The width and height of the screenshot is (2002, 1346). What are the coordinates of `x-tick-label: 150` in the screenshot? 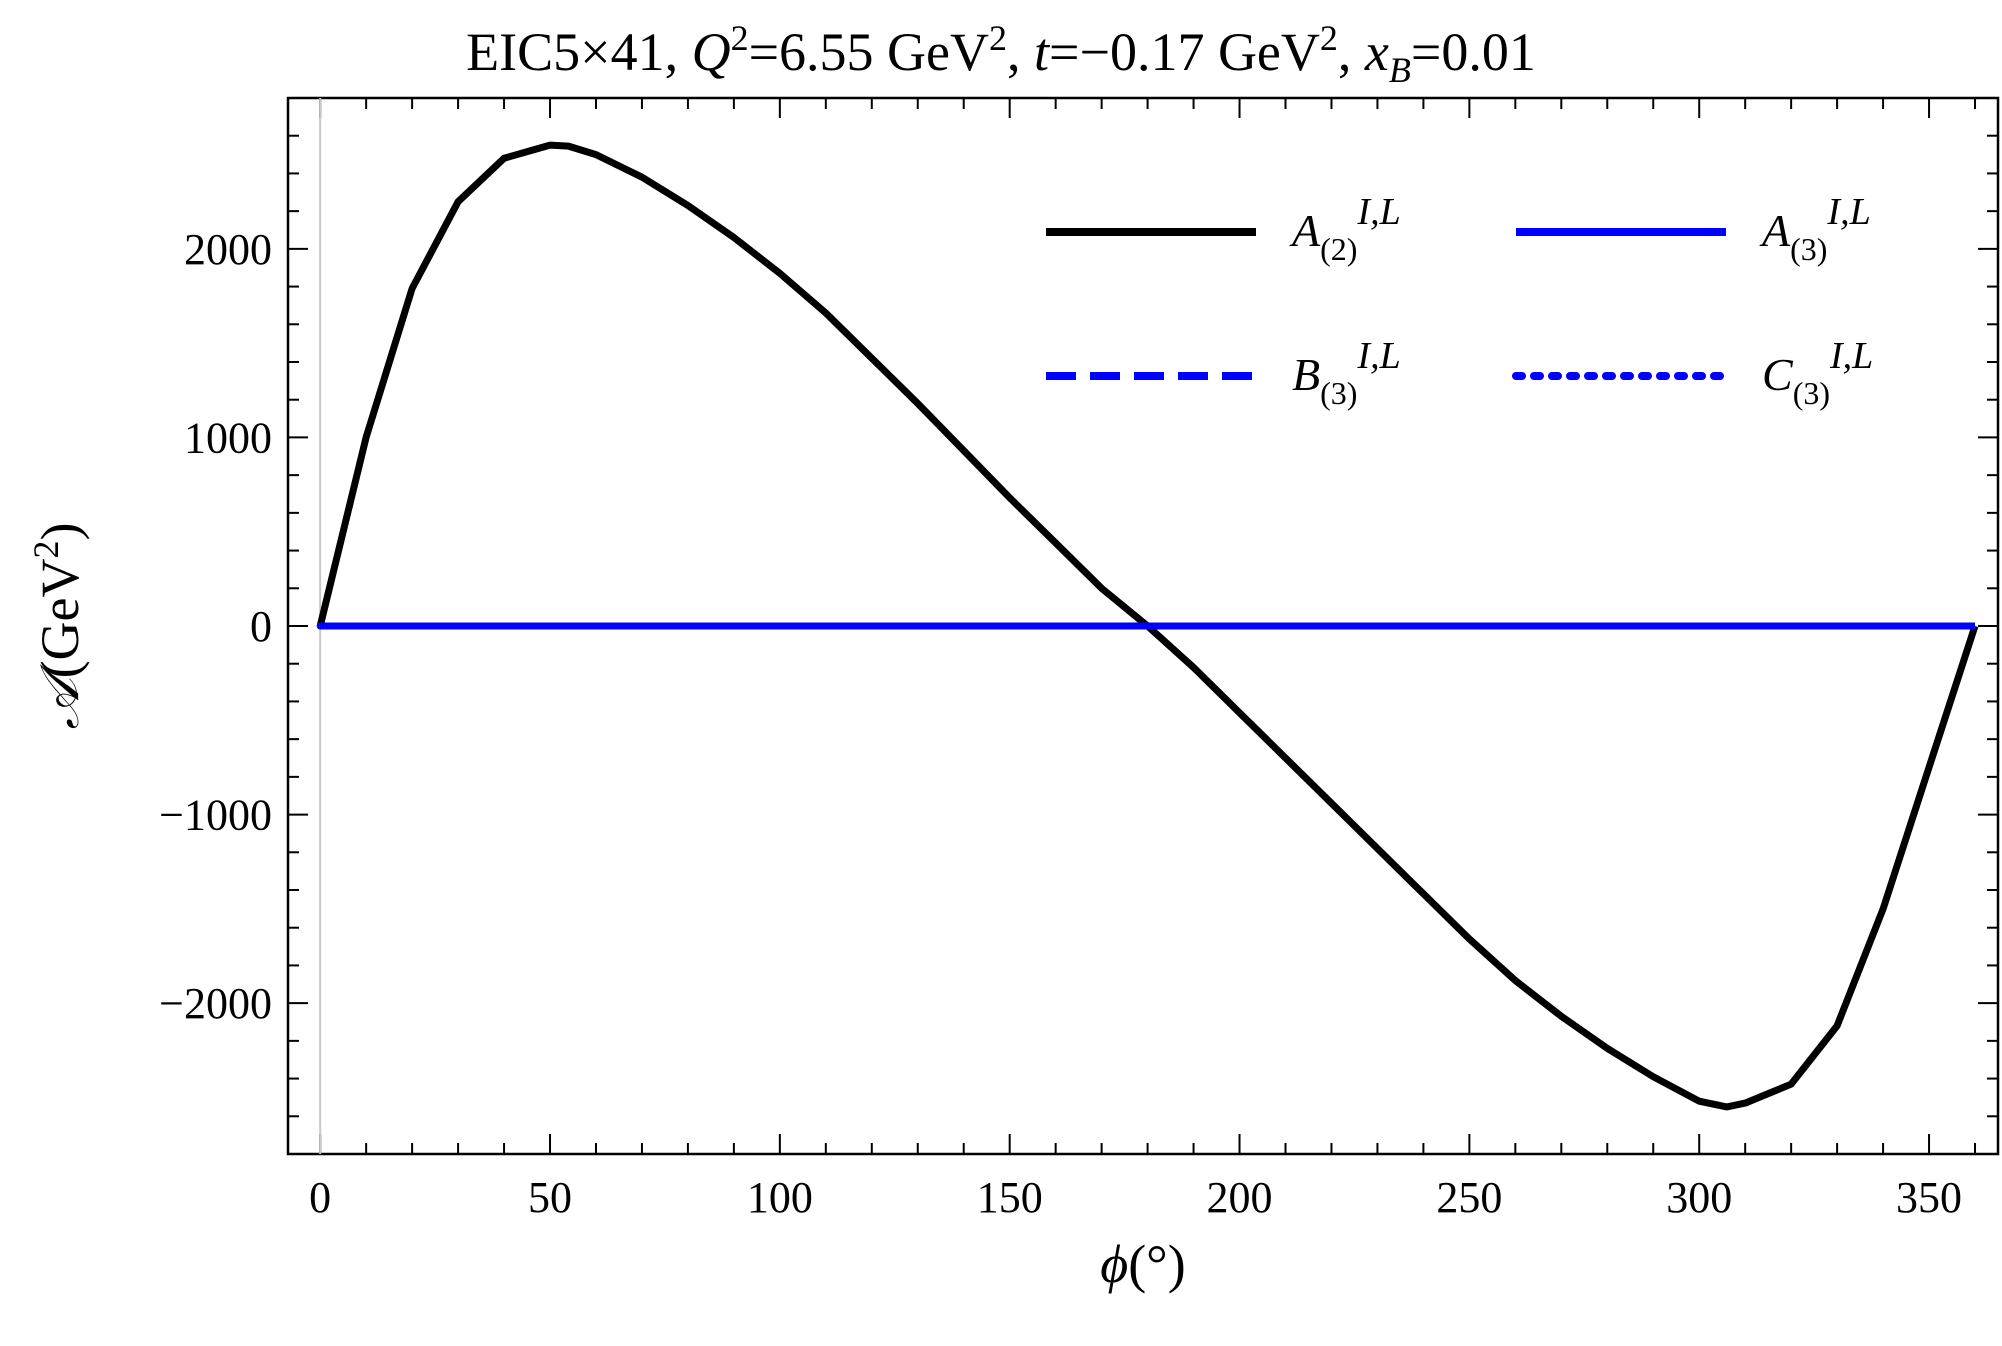 It's located at (1010, 1197).